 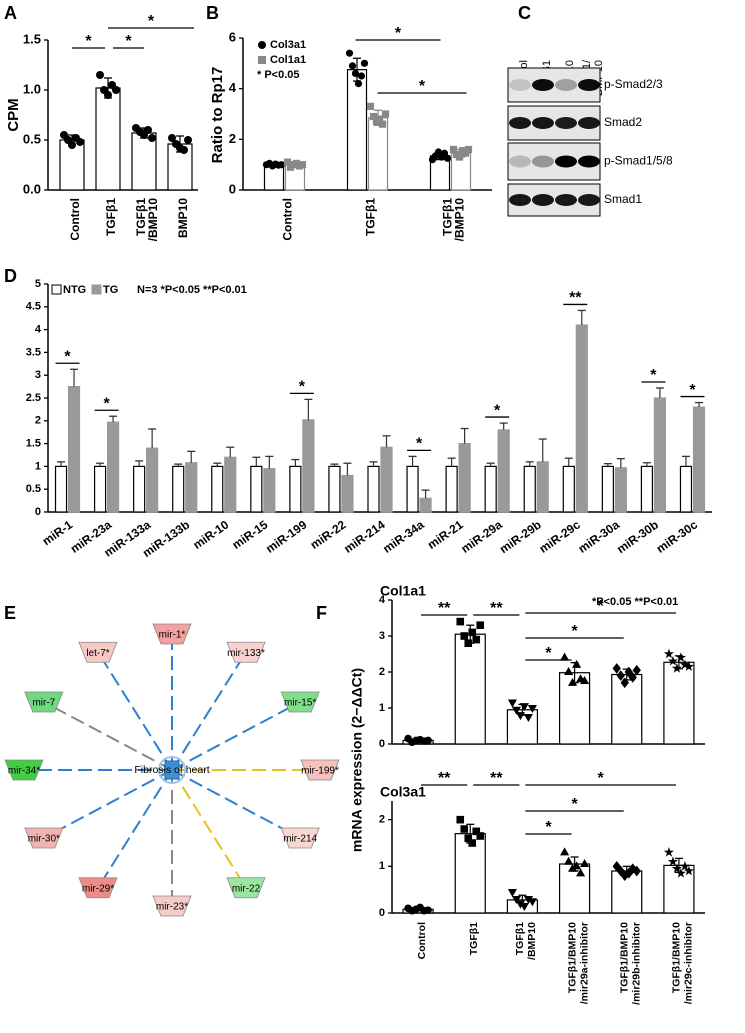 I want to click on y-tick-label: 5, so click(x=38, y=284).